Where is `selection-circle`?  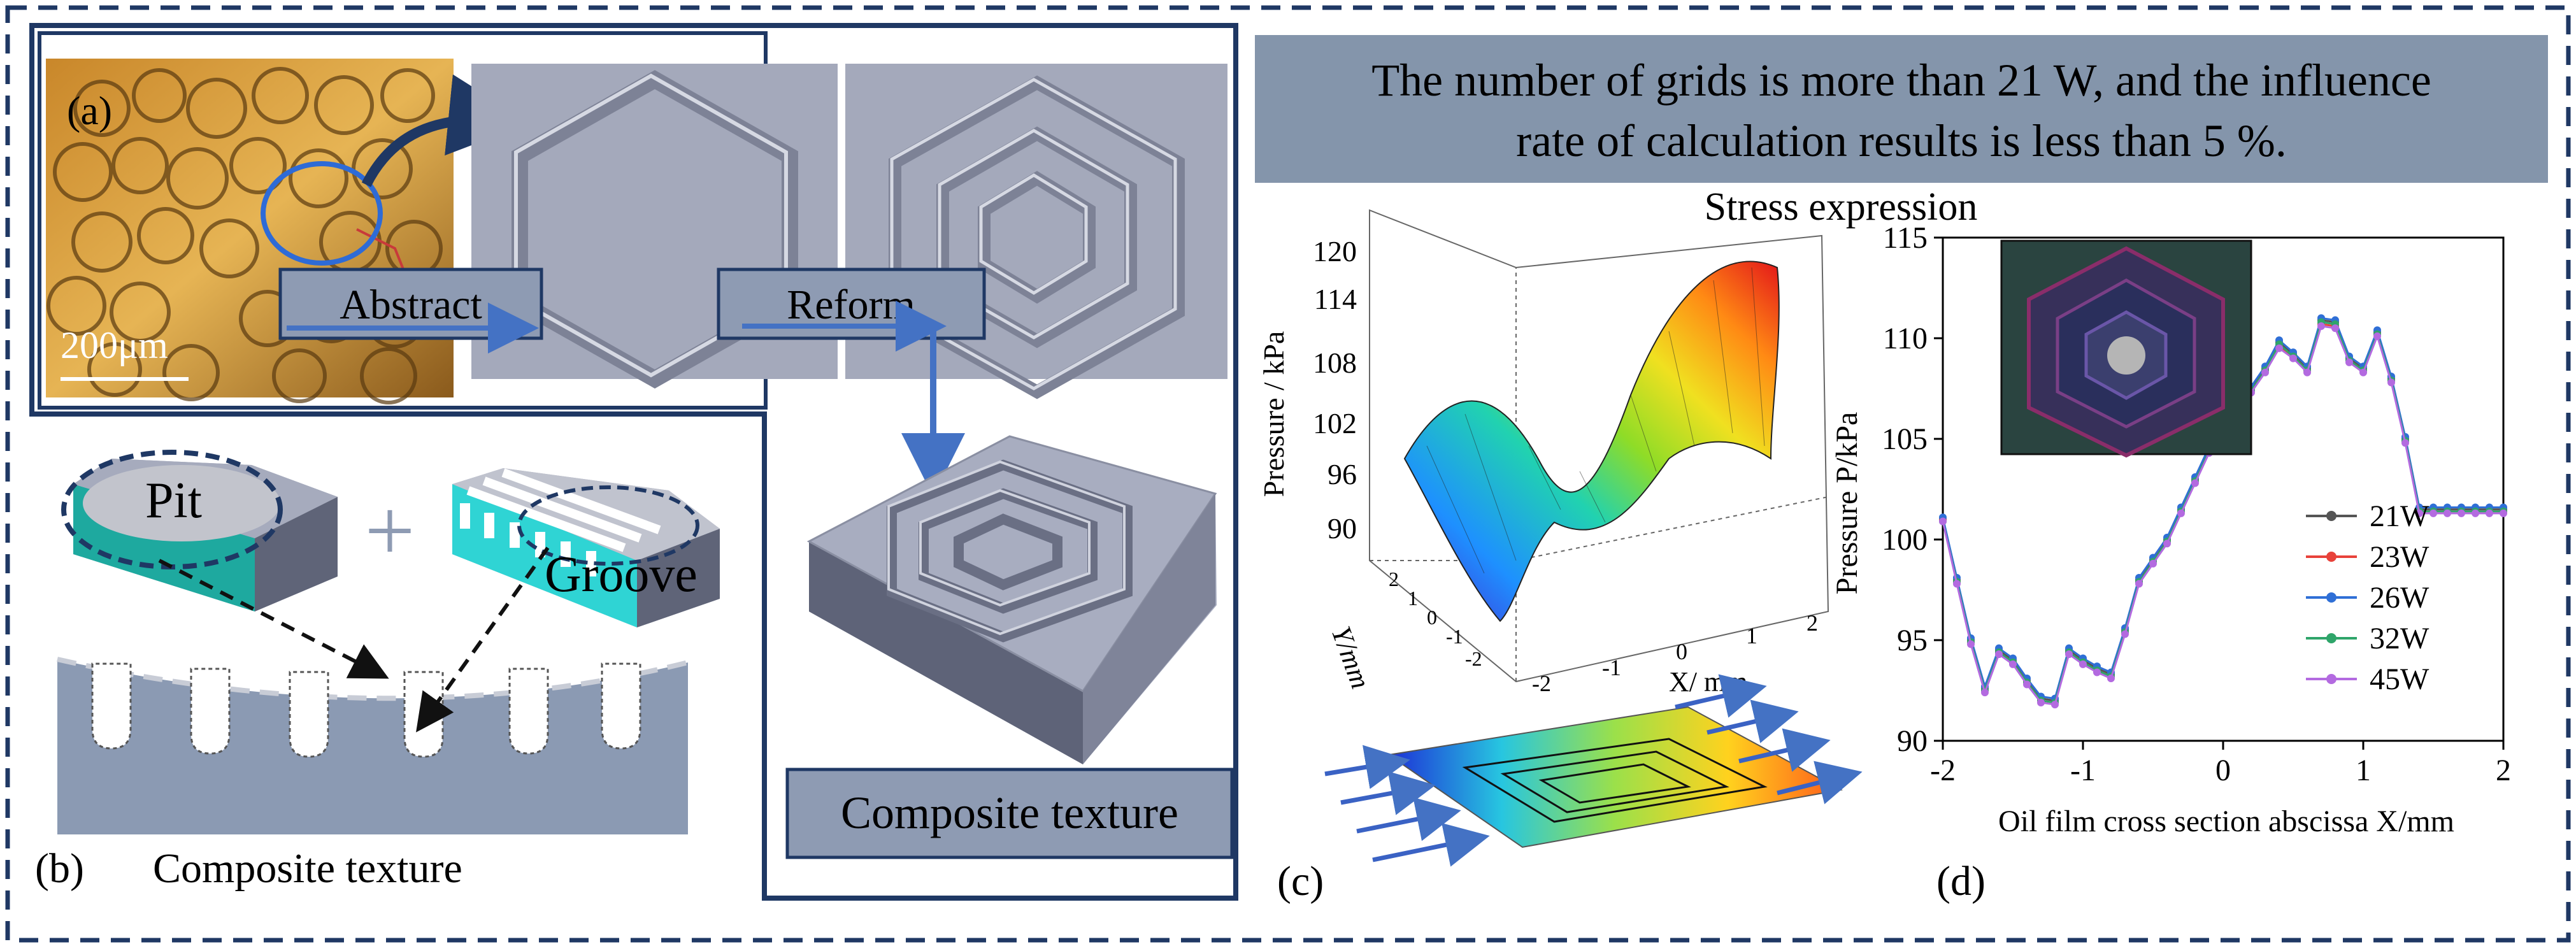 selection-circle is located at coordinates (322, 213).